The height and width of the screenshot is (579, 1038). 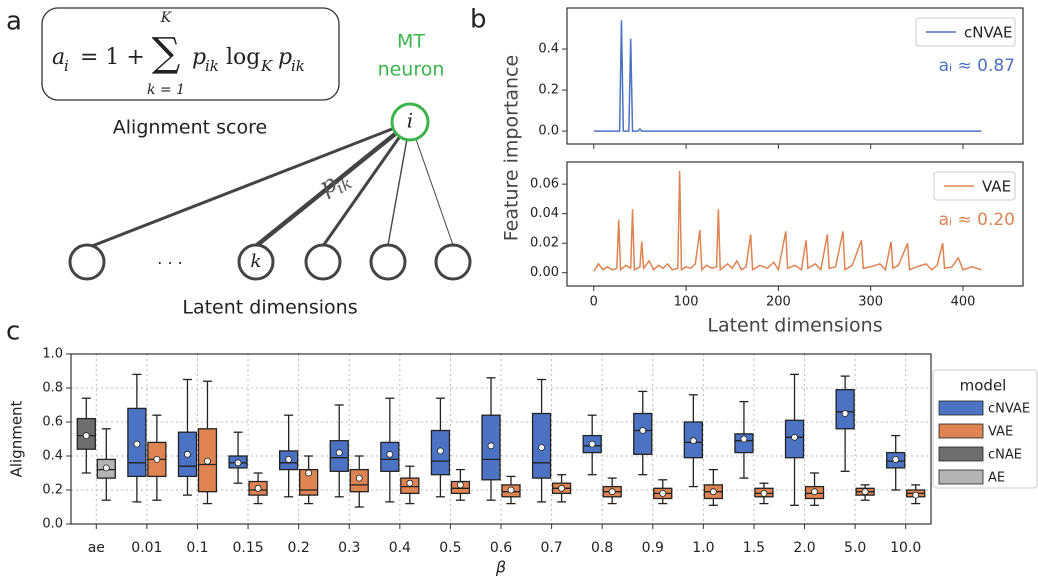 I want to click on caption: Alignment score, so click(x=190, y=128).